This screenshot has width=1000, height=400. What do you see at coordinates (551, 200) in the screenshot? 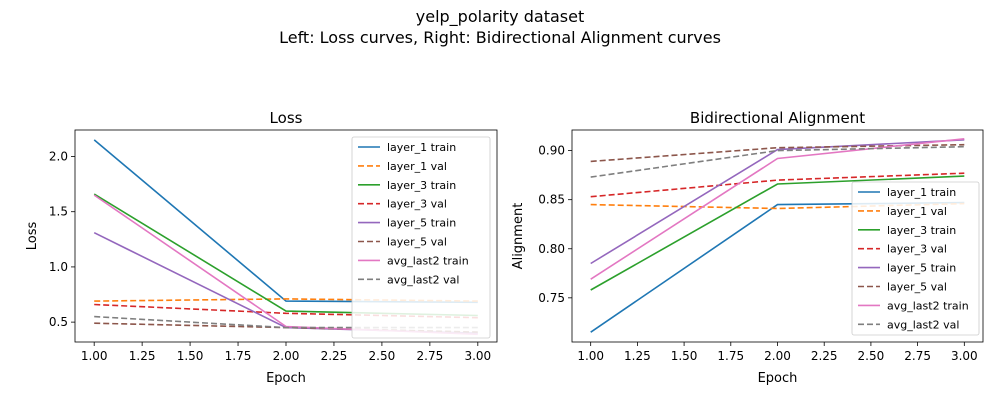
I see `y-tick-label: 0.85` at bounding box center [551, 200].